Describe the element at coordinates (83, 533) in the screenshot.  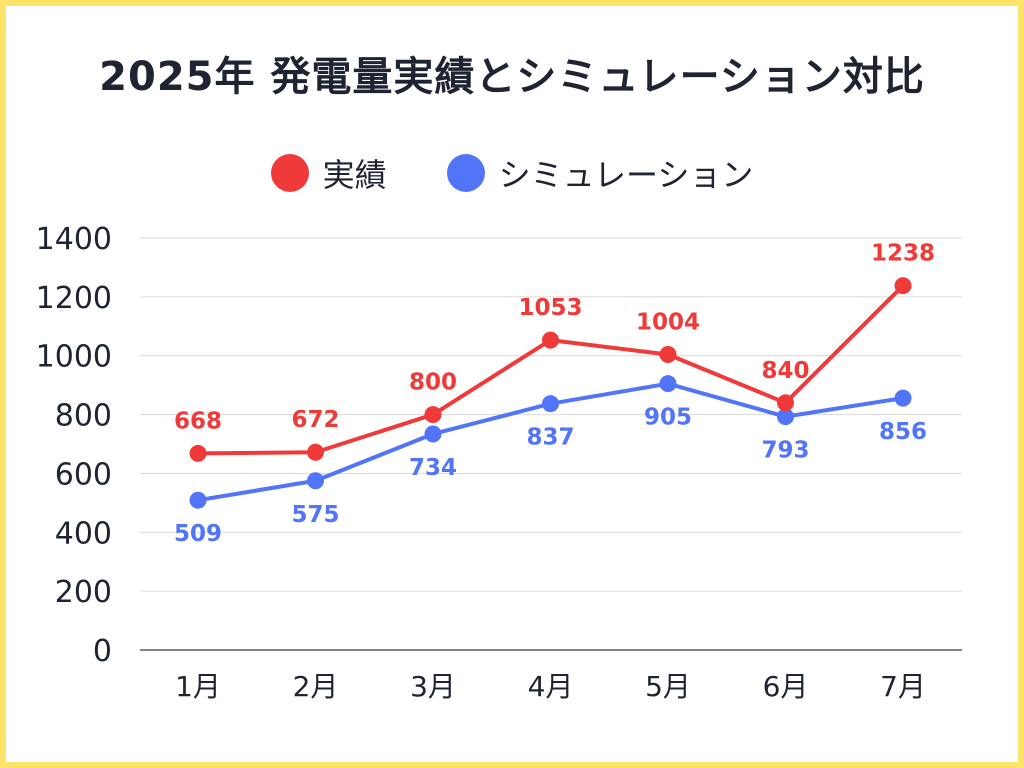
I see `y-tick-label: 400` at that location.